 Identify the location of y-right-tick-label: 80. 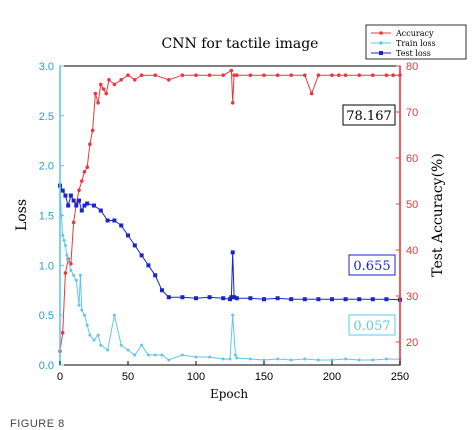
(412, 67).